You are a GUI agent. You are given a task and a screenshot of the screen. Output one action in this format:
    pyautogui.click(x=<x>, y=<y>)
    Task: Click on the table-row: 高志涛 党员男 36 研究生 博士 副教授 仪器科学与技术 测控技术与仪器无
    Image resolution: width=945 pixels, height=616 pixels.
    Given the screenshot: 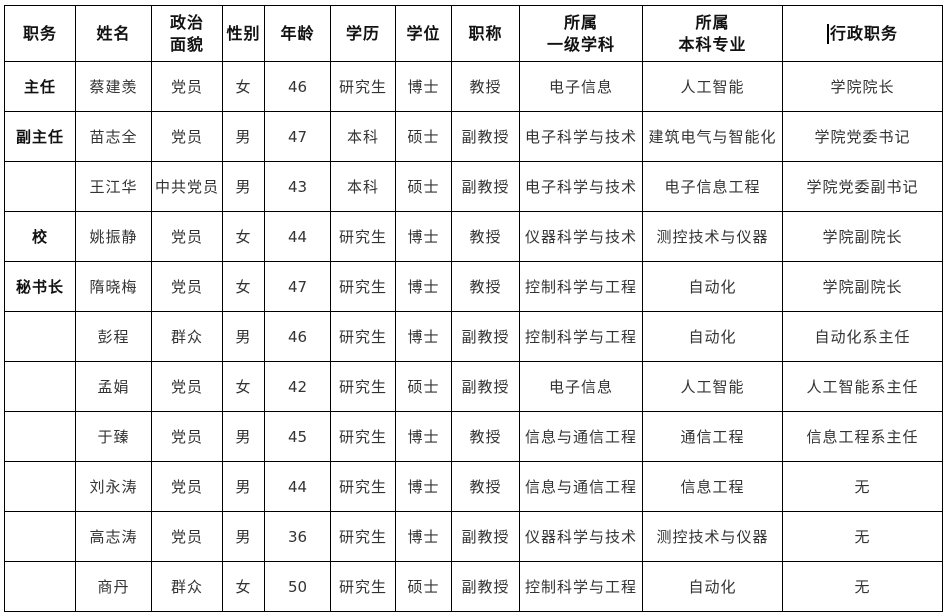 What is the action you would take?
    pyautogui.click(x=473, y=536)
    